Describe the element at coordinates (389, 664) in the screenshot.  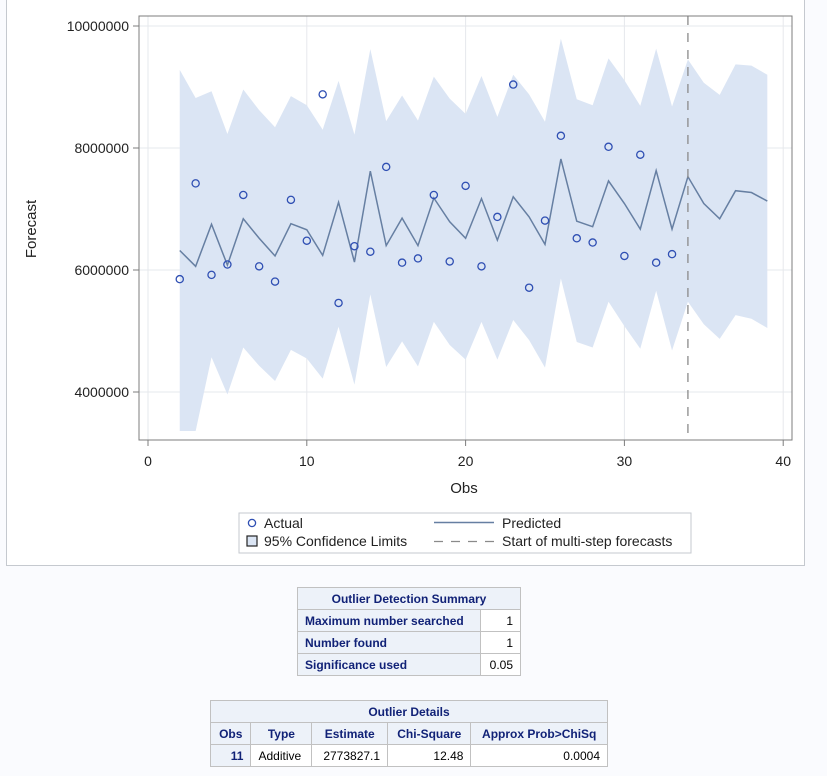
I see `summary-row-label: Significance used` at that location.